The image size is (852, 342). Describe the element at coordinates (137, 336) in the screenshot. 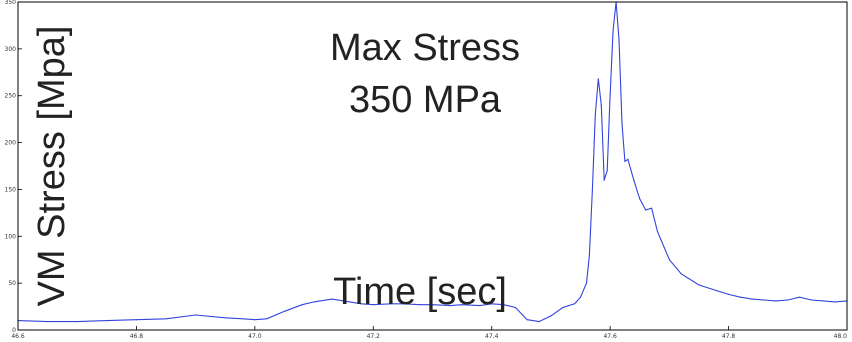

I see `x-tick-label: 46.8` at that location.